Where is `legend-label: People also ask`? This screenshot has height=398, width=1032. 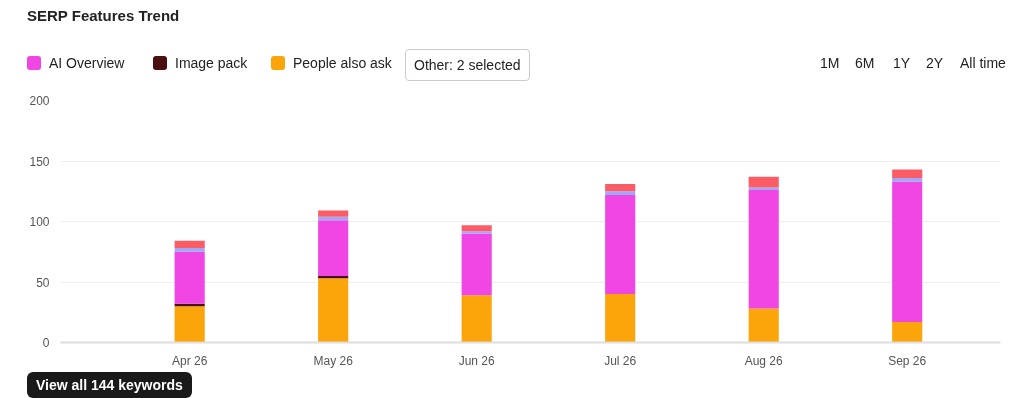
legend-label: People also ask is located at coordinates (342, 63).